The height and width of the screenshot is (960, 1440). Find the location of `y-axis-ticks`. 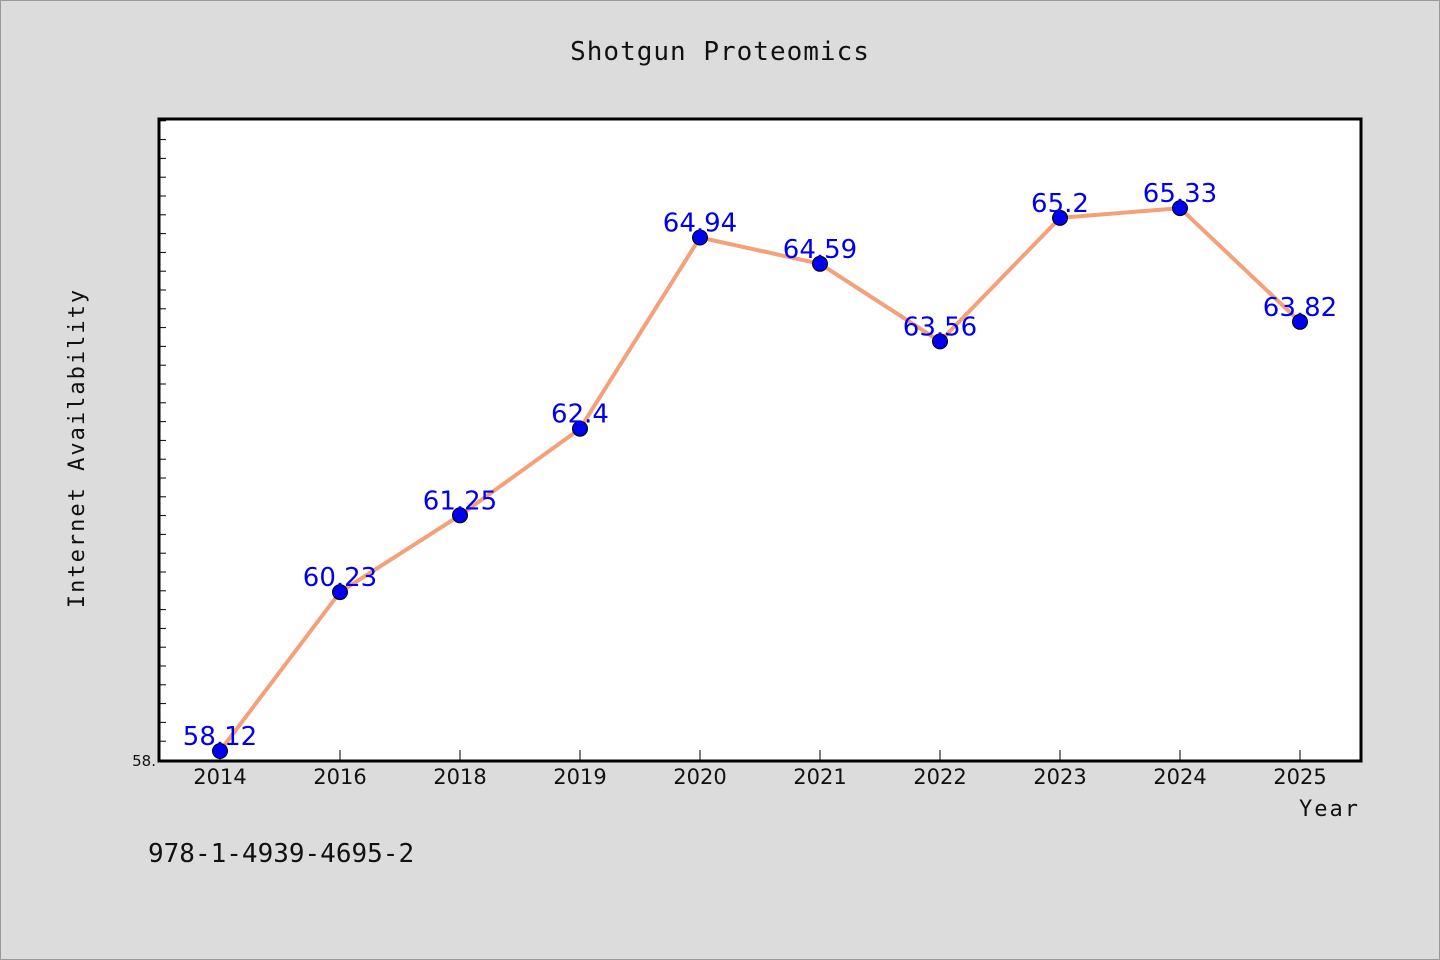

y-axis-ticks is located at coordinates (163, 440).